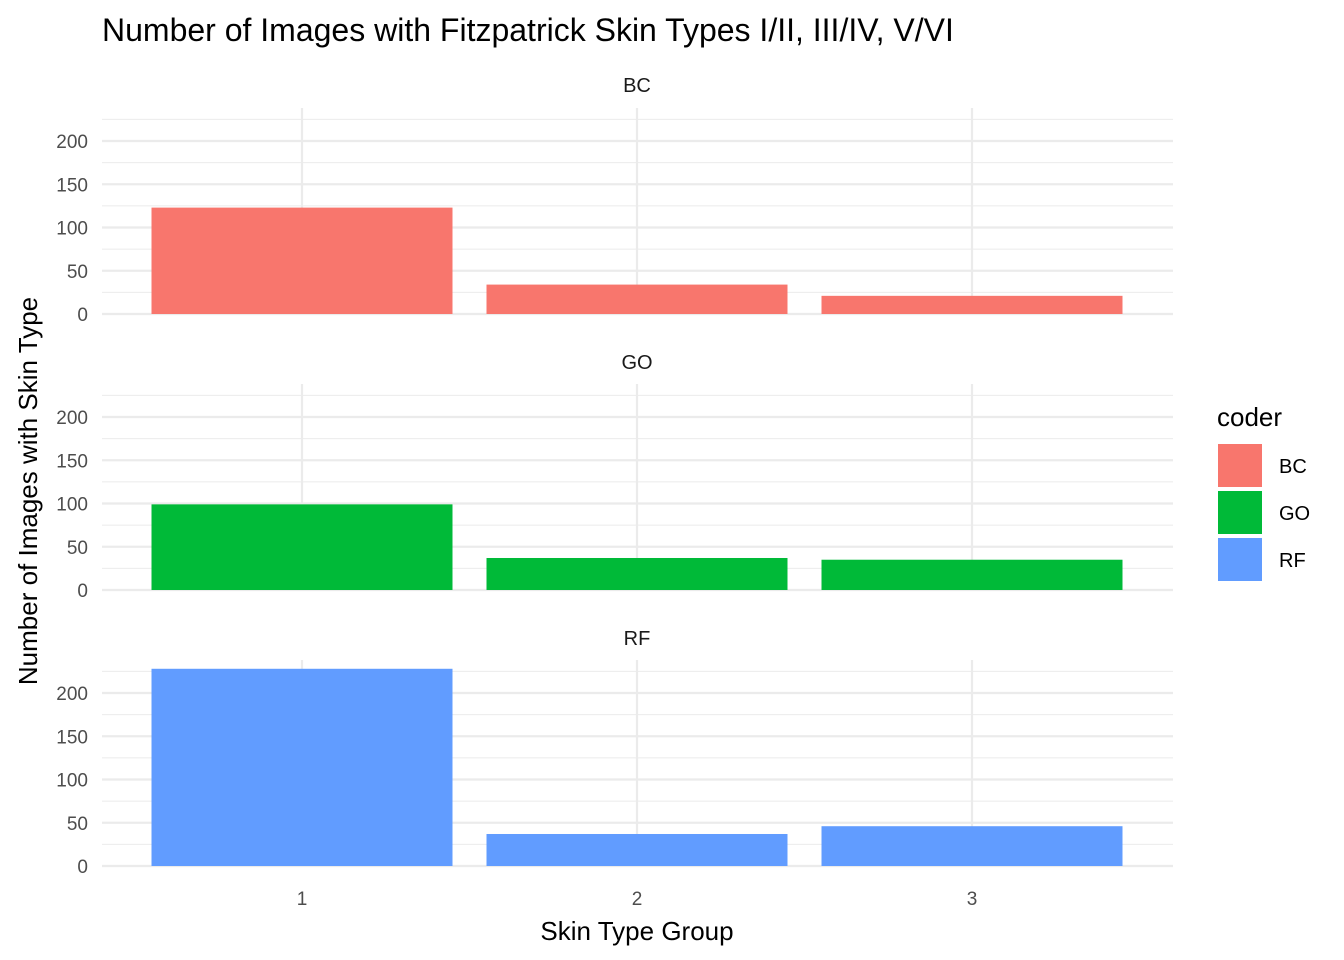 The image size is (1344, 960). What do you see at coordinates (636, 931) in the screenshot?
I see `x-axis-title: Skin Type Group` at bounding box center [636, 931].